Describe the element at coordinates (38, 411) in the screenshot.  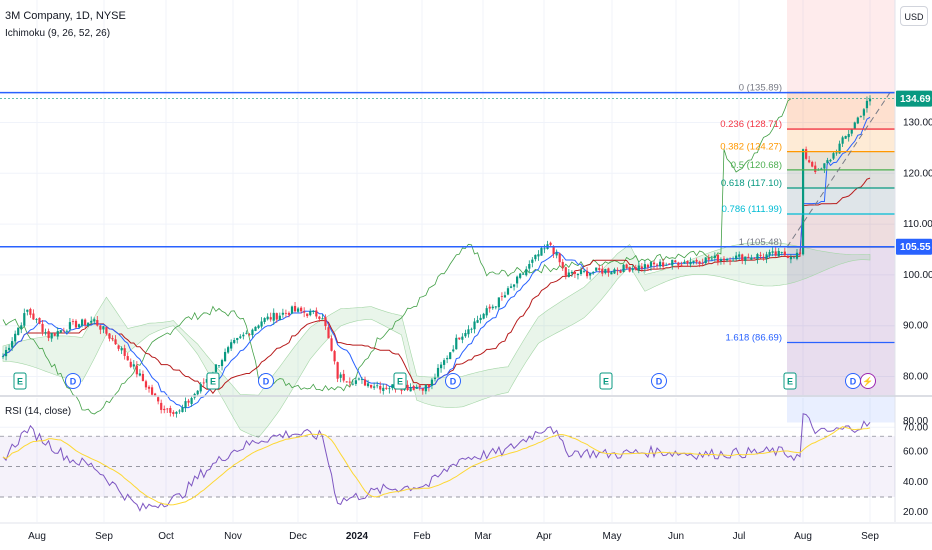
I see `rsi-label: RSI (14, close)` at that location.